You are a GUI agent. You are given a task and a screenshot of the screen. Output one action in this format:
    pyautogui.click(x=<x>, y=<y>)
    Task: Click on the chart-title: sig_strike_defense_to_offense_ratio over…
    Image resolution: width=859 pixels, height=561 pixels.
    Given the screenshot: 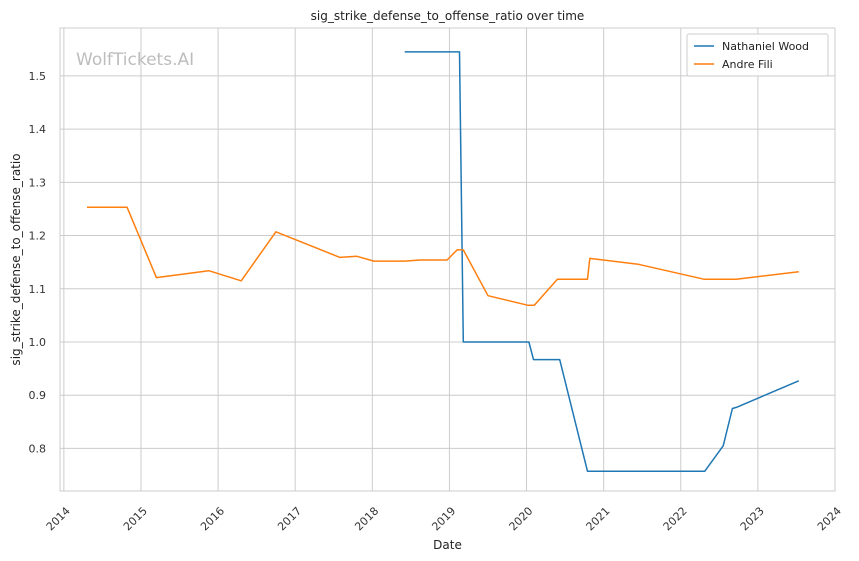 What is the action you would take?
    pyautogui.click(x=448, y=16)
    